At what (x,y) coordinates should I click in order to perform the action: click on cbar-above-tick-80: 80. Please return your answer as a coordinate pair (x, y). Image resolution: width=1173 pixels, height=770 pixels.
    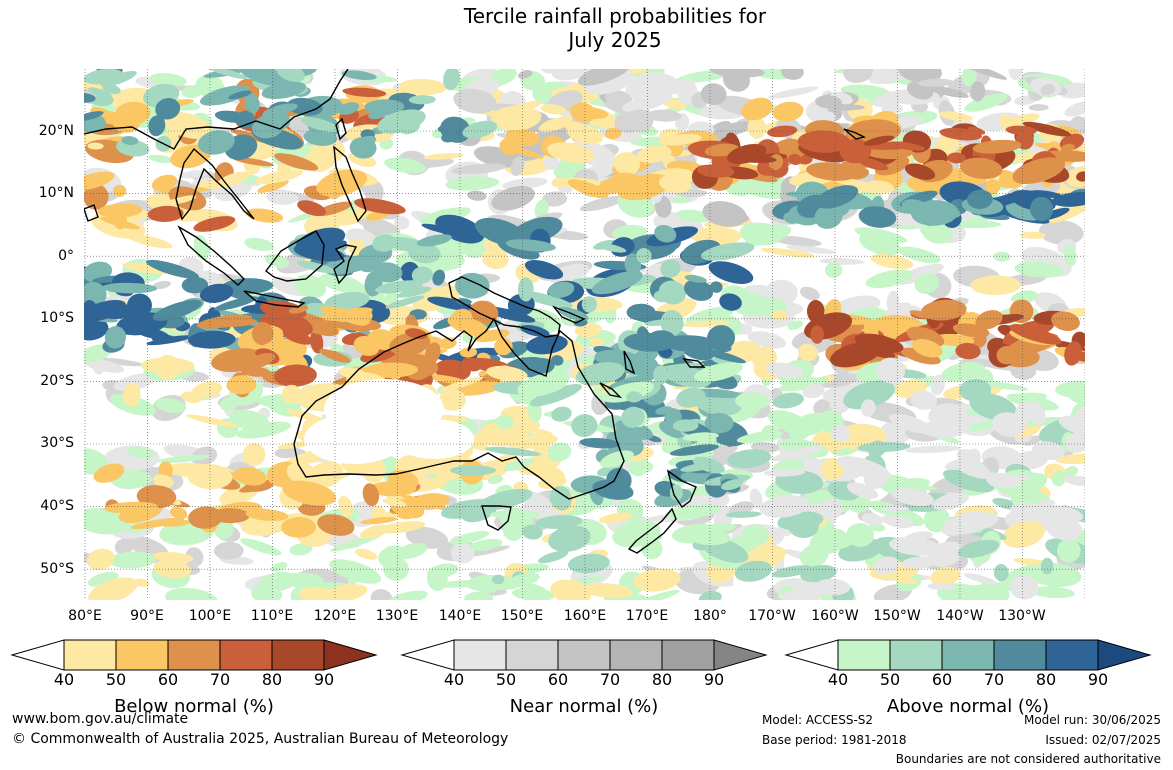
    Looking at the image, I should click on (1046, 679).